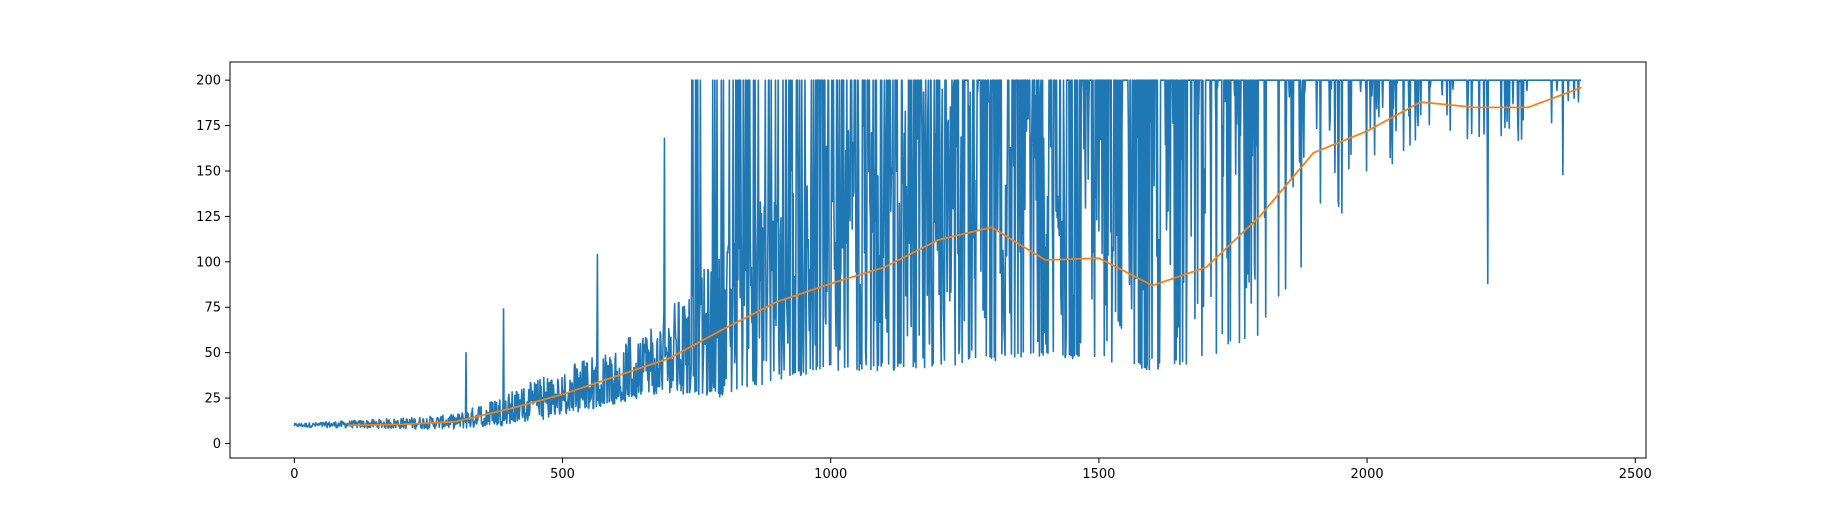  I want to click on y-tick-label: 100, so click(208, 262).